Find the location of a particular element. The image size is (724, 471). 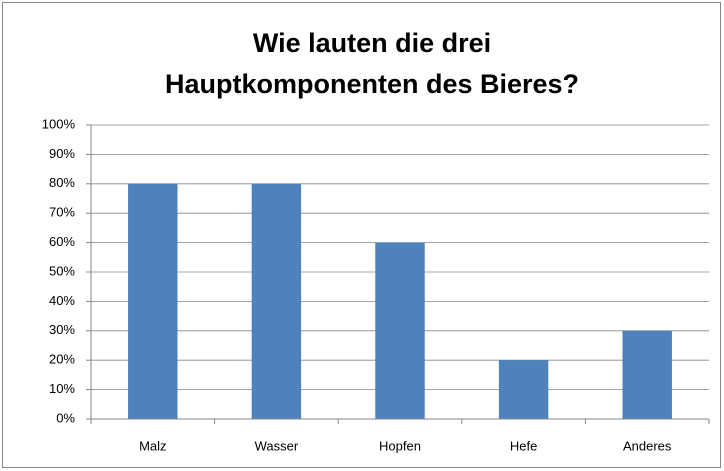

x-tick-label: Malz is located at coordinates (152, 445).